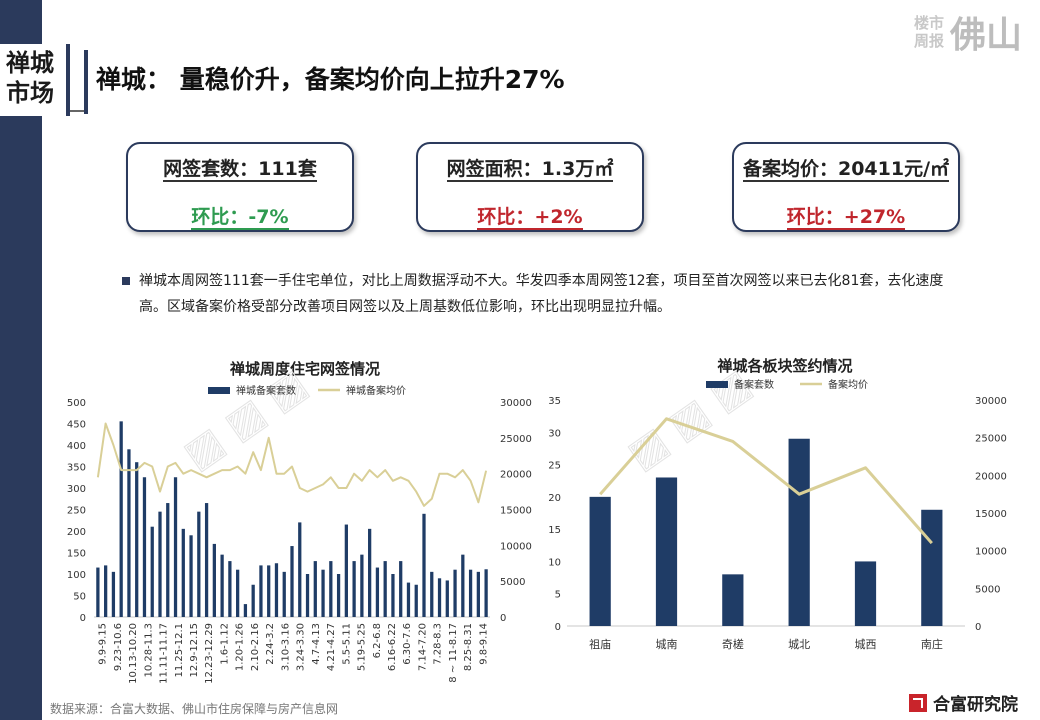 This screenshot has width=1040, height=720. I want to click on chart2-x-tick-label: 城北, so click(799, 644).